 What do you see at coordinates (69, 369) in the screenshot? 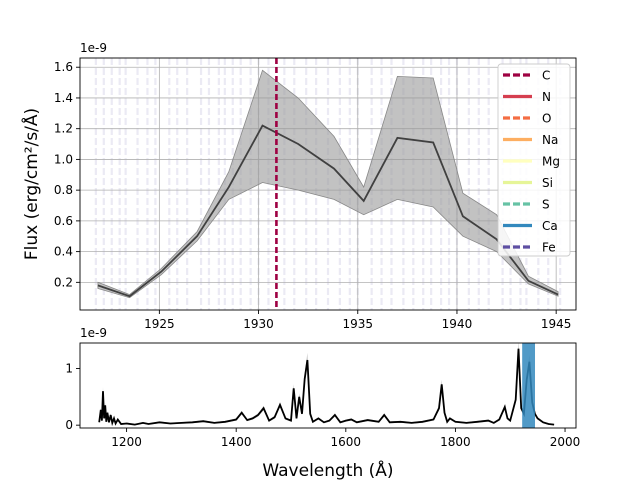
I see `full-y-tick-label: 1` at bounding box center [69, 369].